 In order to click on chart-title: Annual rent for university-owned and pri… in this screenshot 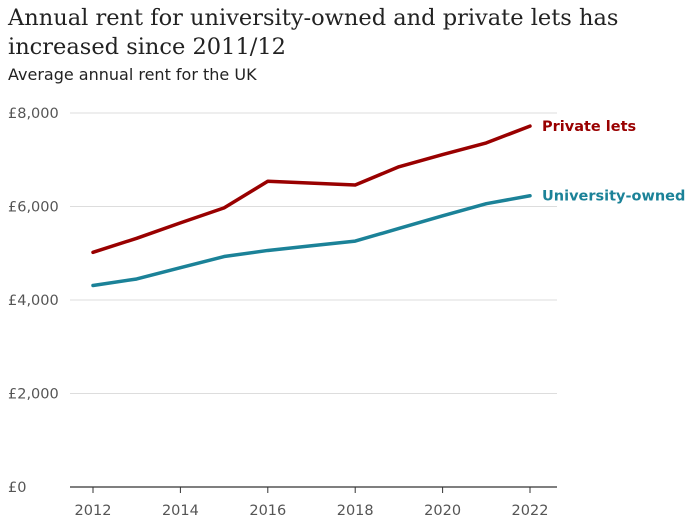, I will do `click(313, 32)`.